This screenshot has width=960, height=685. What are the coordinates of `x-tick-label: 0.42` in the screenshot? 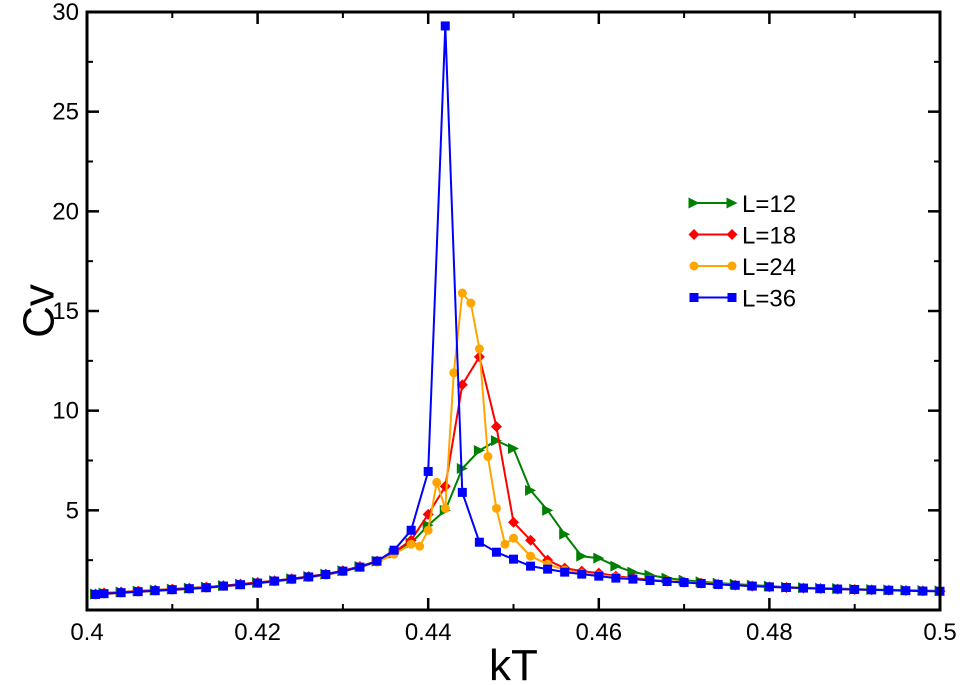 It's located at (257, 632).